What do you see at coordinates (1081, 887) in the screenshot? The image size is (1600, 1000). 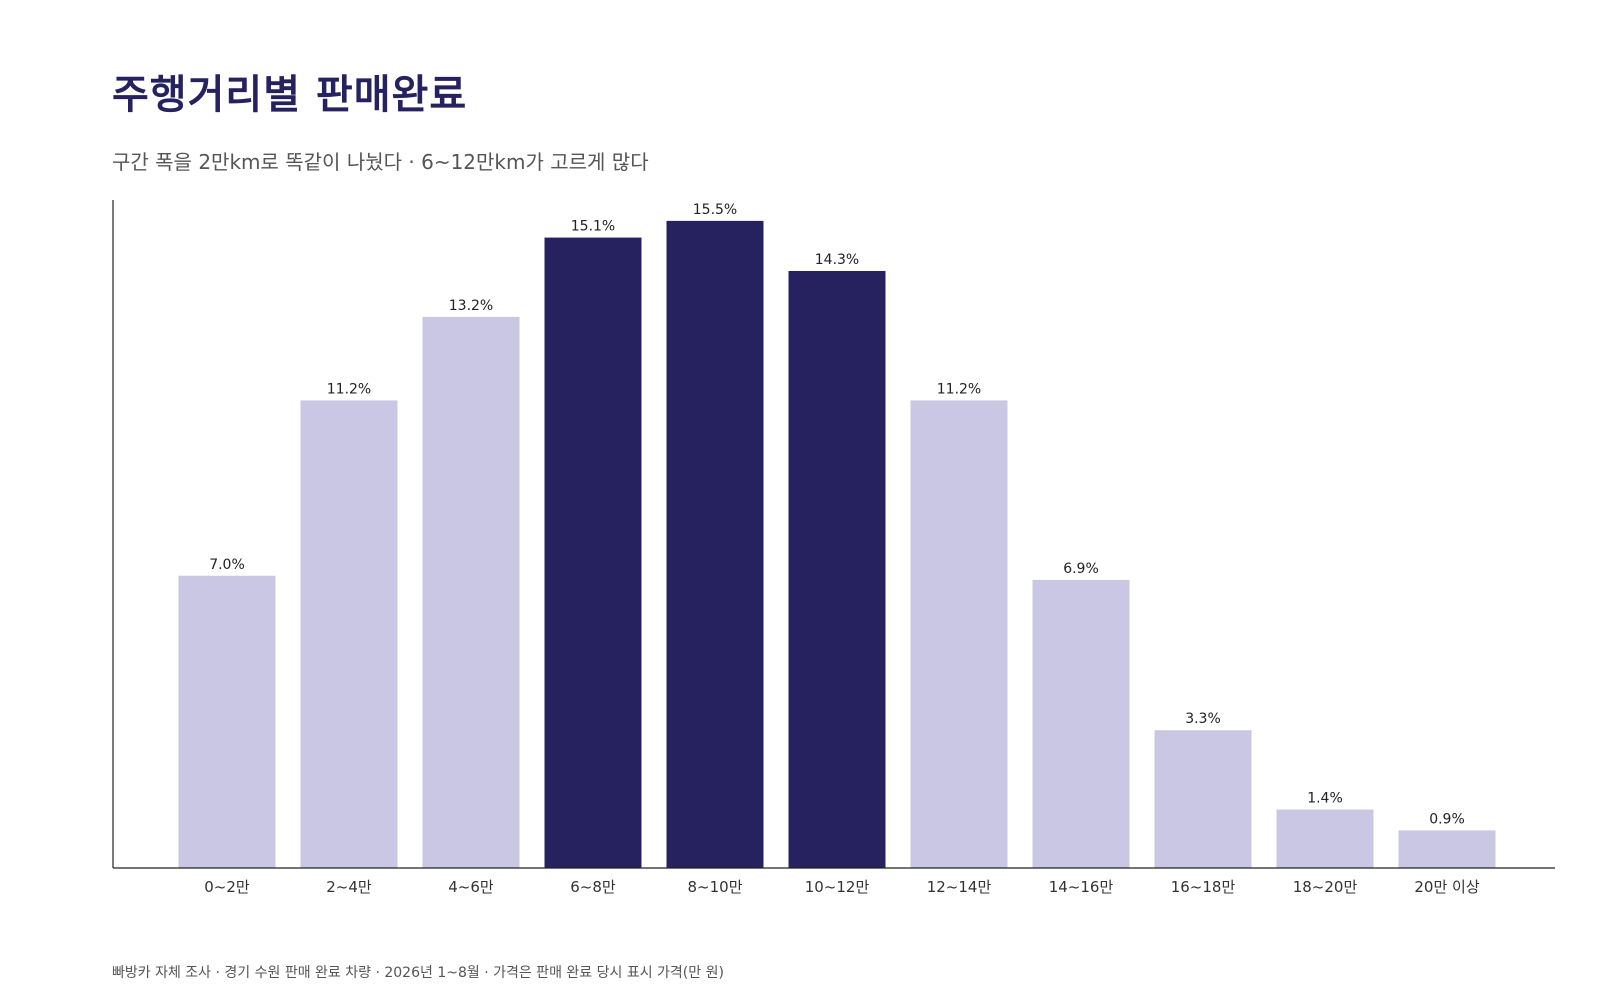 I see `x-tick-label-7: 14~16만` at bounding box center [1081, 887].